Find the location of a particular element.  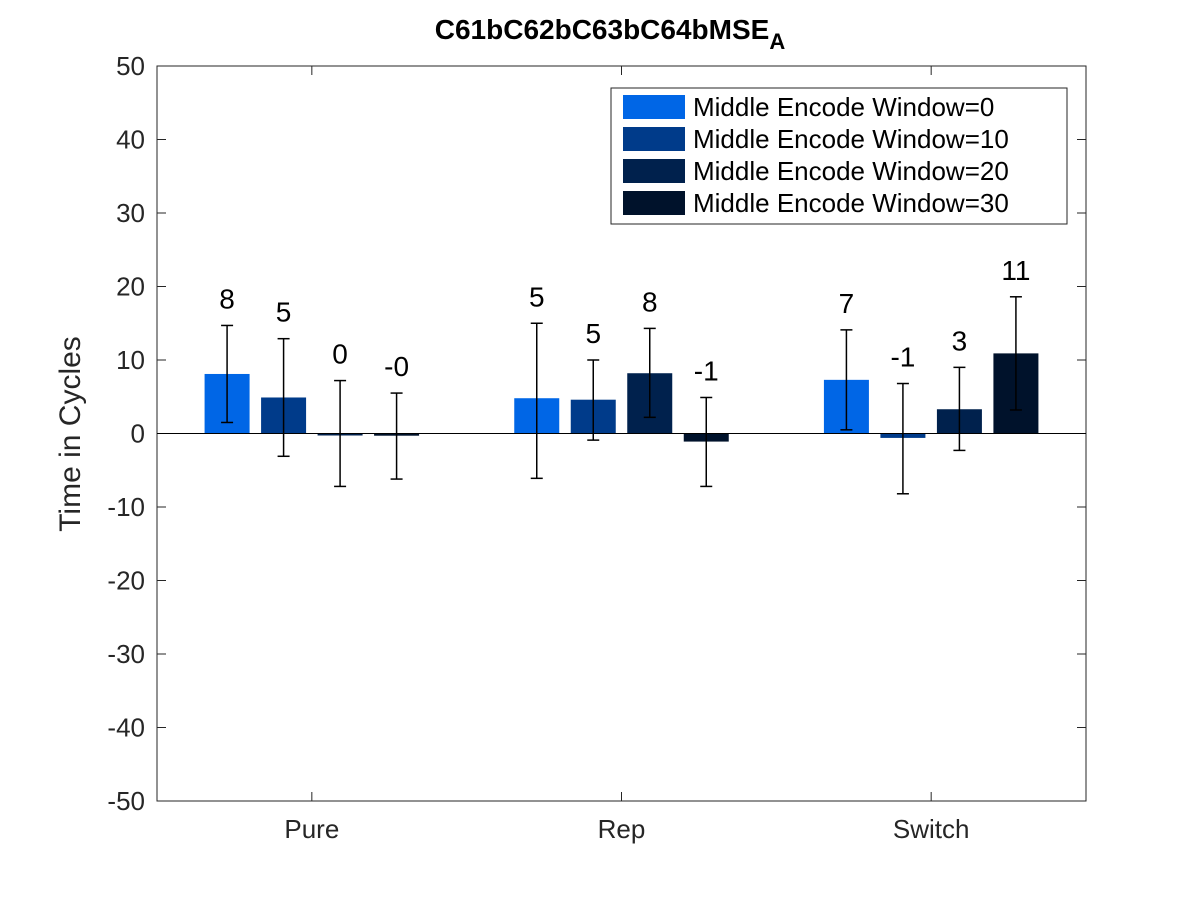

y-tick-label: -30 is located at coordinates (126, 654).